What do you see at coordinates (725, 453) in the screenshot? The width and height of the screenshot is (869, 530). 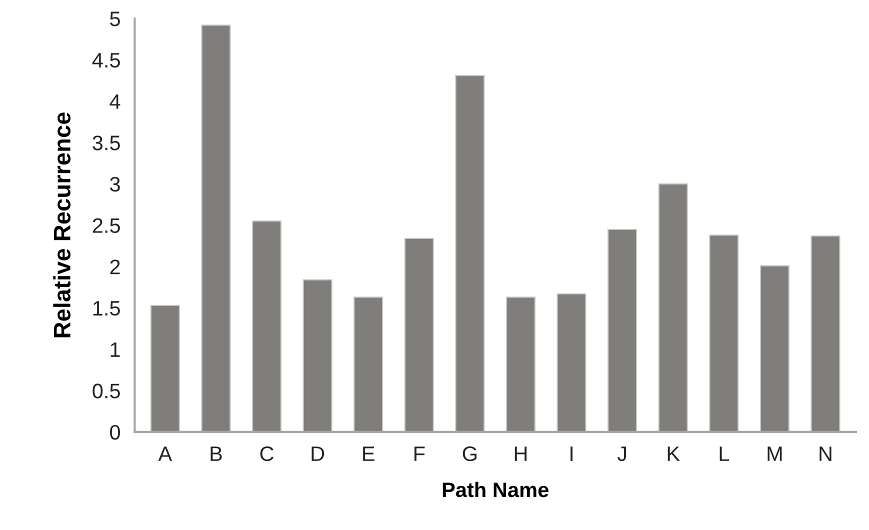 I see `x-tick-label: L` at bounding box center [725, 453].